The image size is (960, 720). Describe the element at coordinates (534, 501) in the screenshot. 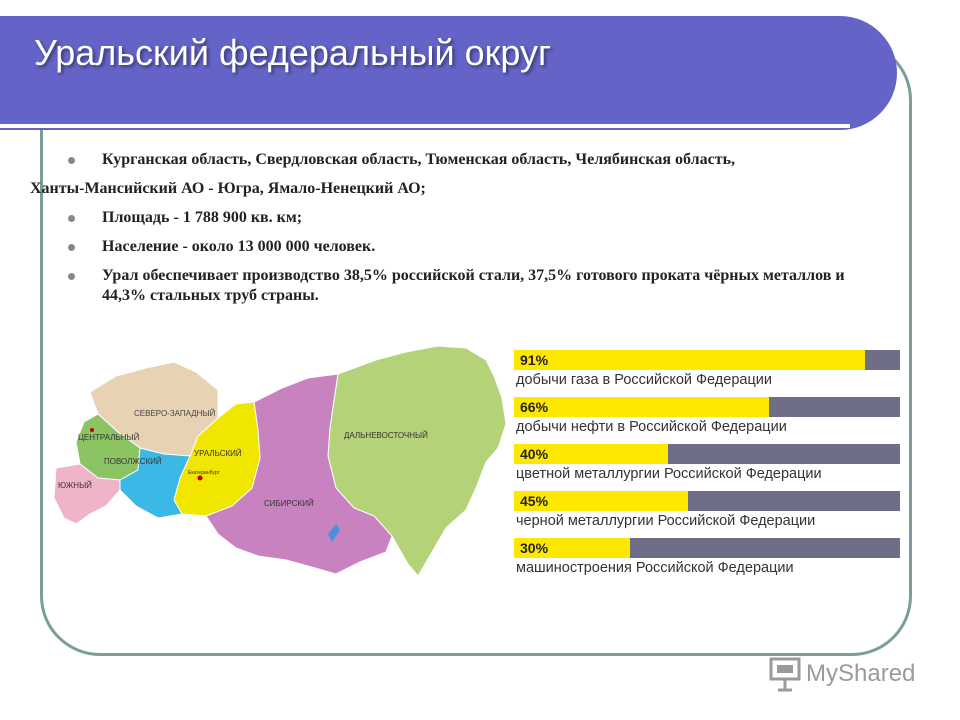

I see `stat-percent: 45%` at that location.